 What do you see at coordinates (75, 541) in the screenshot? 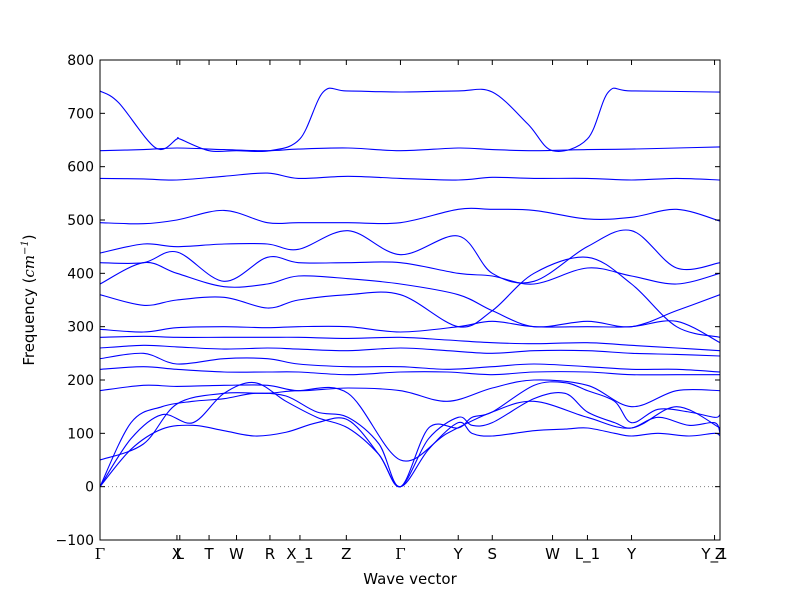
I see `y-tick-label: −100` at bounding box center [75, 541].